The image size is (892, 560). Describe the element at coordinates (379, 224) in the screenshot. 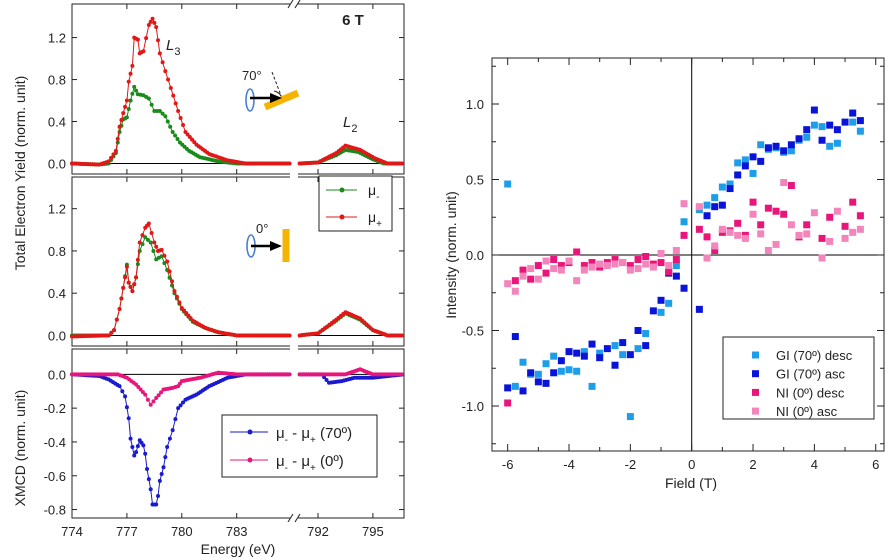

I see `text-span: +` at that location.